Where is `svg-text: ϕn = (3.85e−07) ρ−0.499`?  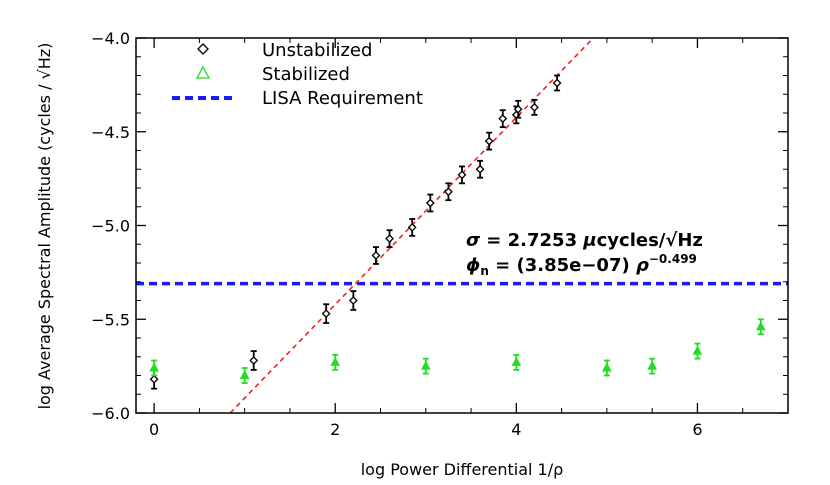 svg-text: ϕn = (3.85e−07) ρ−0.499 is located at coordinates (581, 265).